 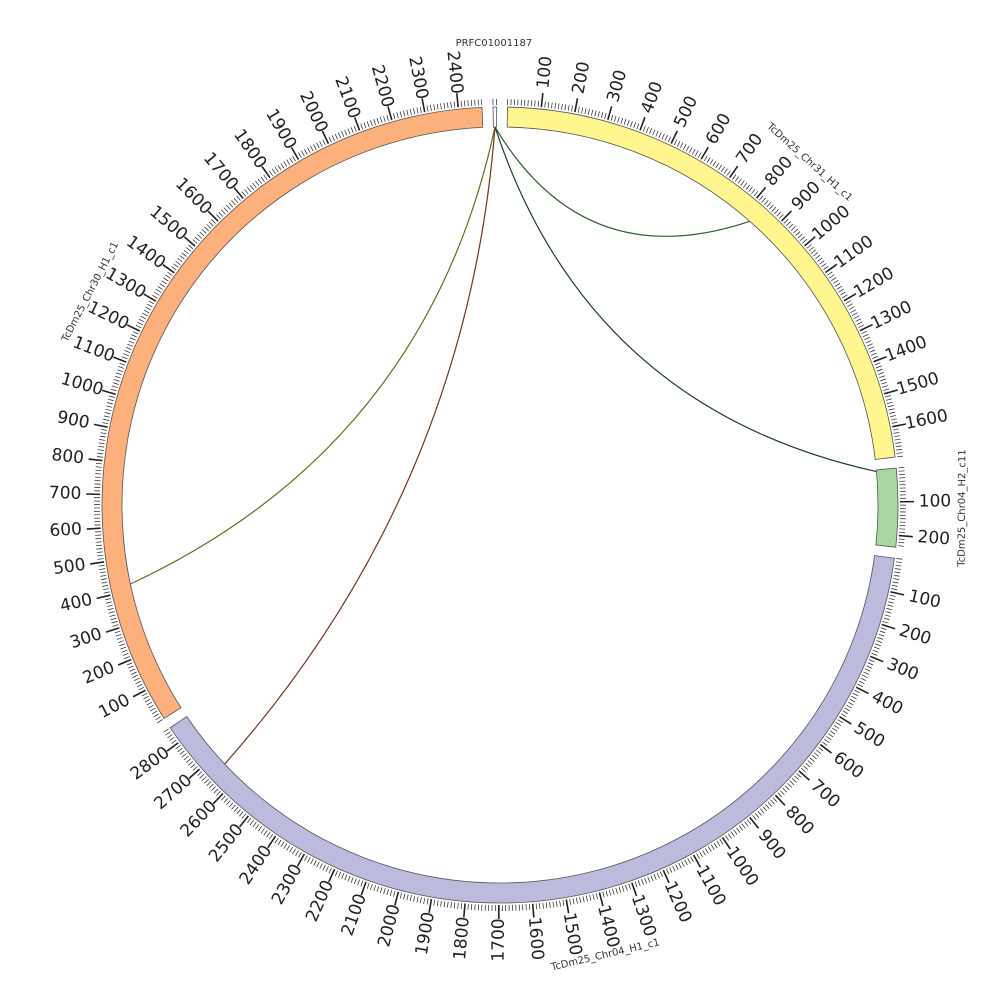 What do you see at coordinates (582, 78) in the screenshot?
I see `tick-label: 200` at bounding box center [582, 78].